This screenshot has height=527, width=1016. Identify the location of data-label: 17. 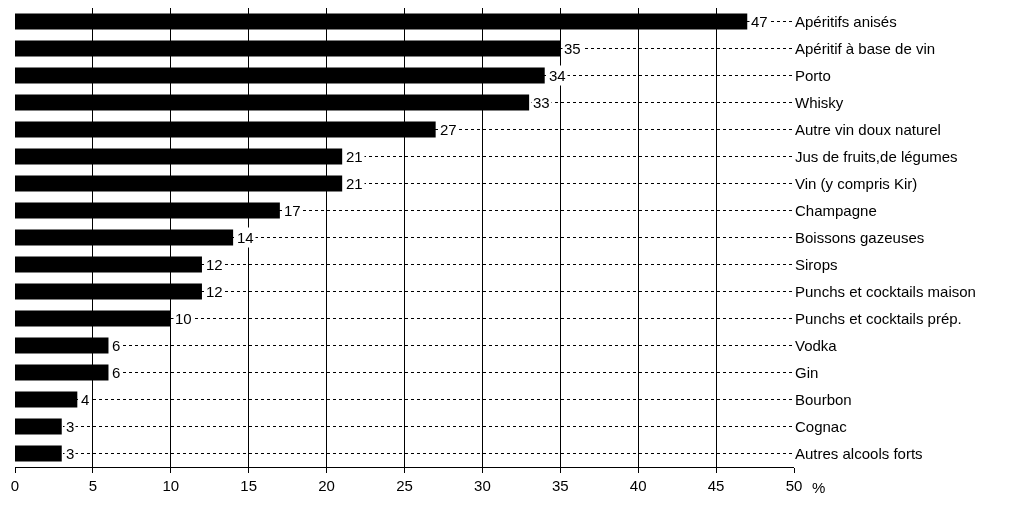
(292, 210).